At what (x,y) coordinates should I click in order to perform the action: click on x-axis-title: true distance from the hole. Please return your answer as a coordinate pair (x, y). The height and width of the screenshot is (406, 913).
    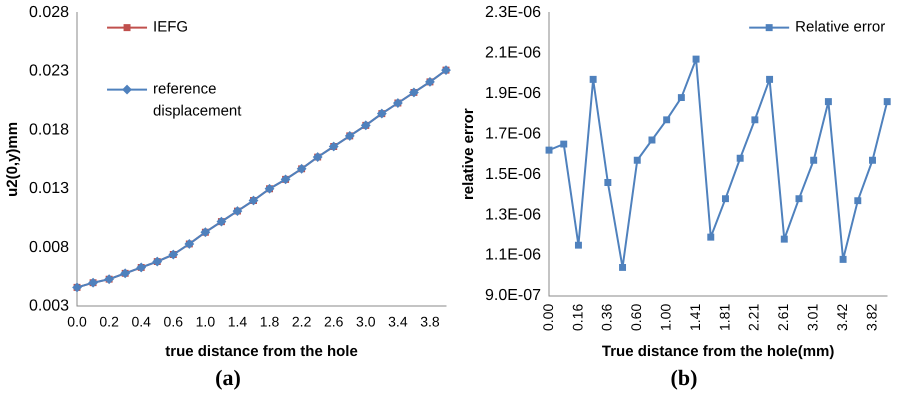
    Looking at the image, I should click on (261, 351).